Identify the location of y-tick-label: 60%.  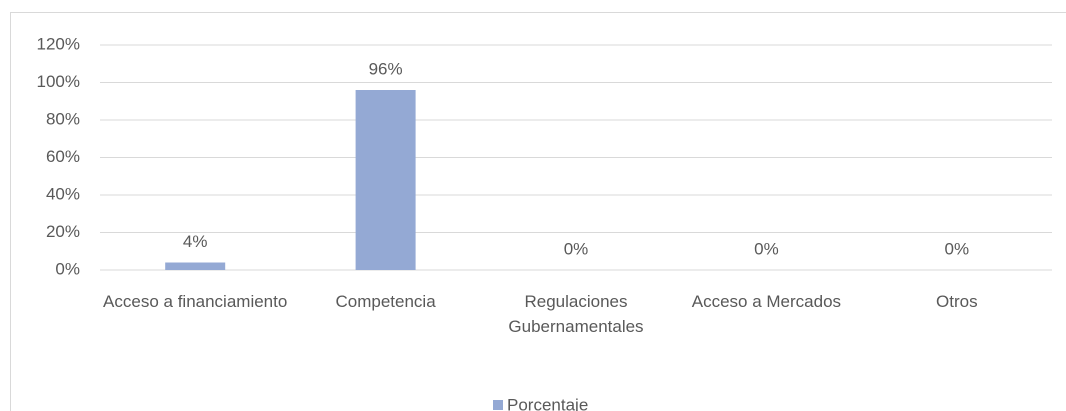
(63, 156).